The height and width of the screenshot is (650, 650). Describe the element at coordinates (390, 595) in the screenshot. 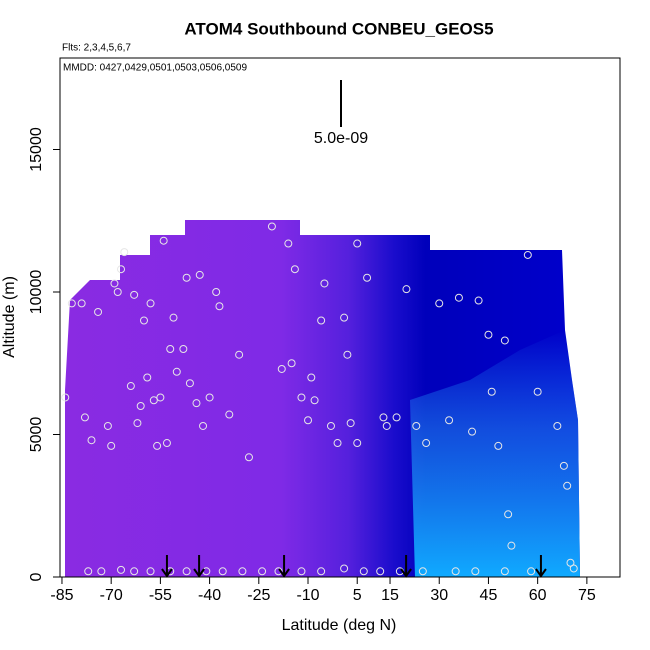

I see `x-tick-label: 15` at that location.